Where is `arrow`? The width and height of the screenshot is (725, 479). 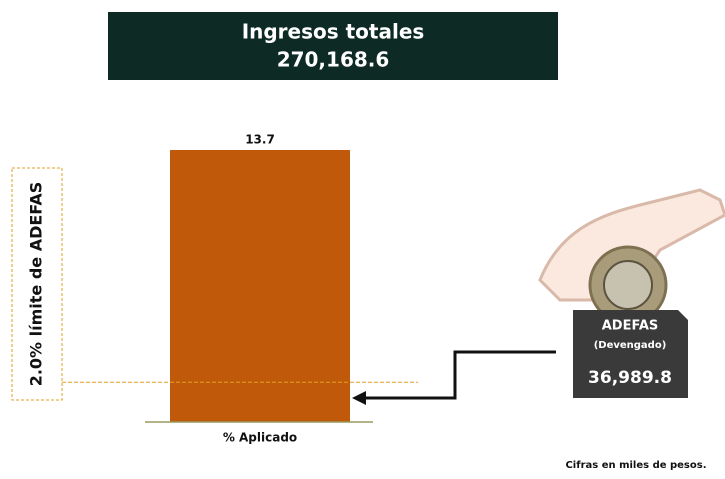
arrow is located at coordinates (459, 375).